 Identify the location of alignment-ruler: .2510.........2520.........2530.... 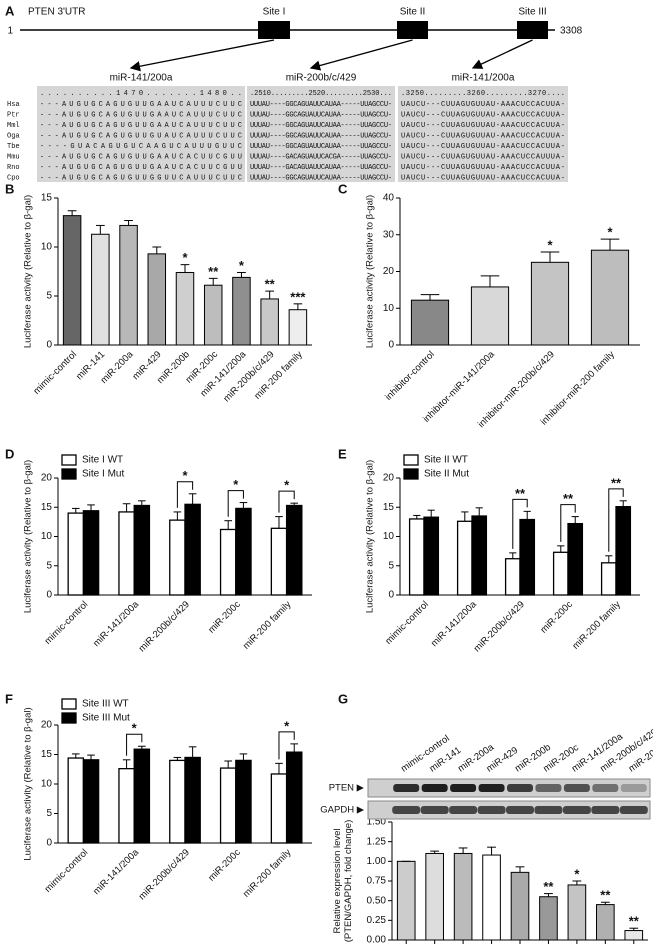
(321, 94).